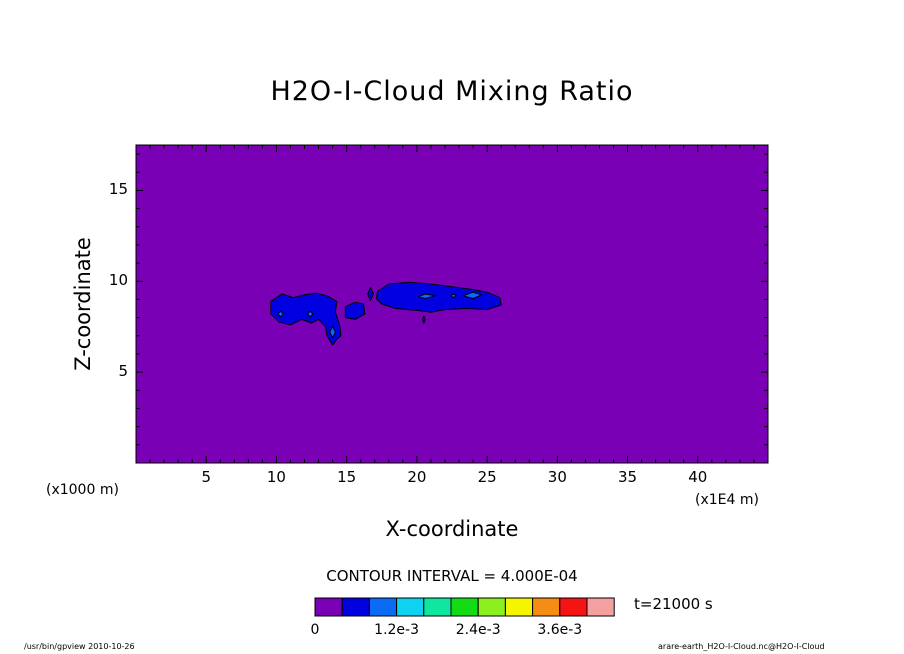 This screenshot has width=904, height=654. I want to click on x-tick-label: 15, so click(347, 477).